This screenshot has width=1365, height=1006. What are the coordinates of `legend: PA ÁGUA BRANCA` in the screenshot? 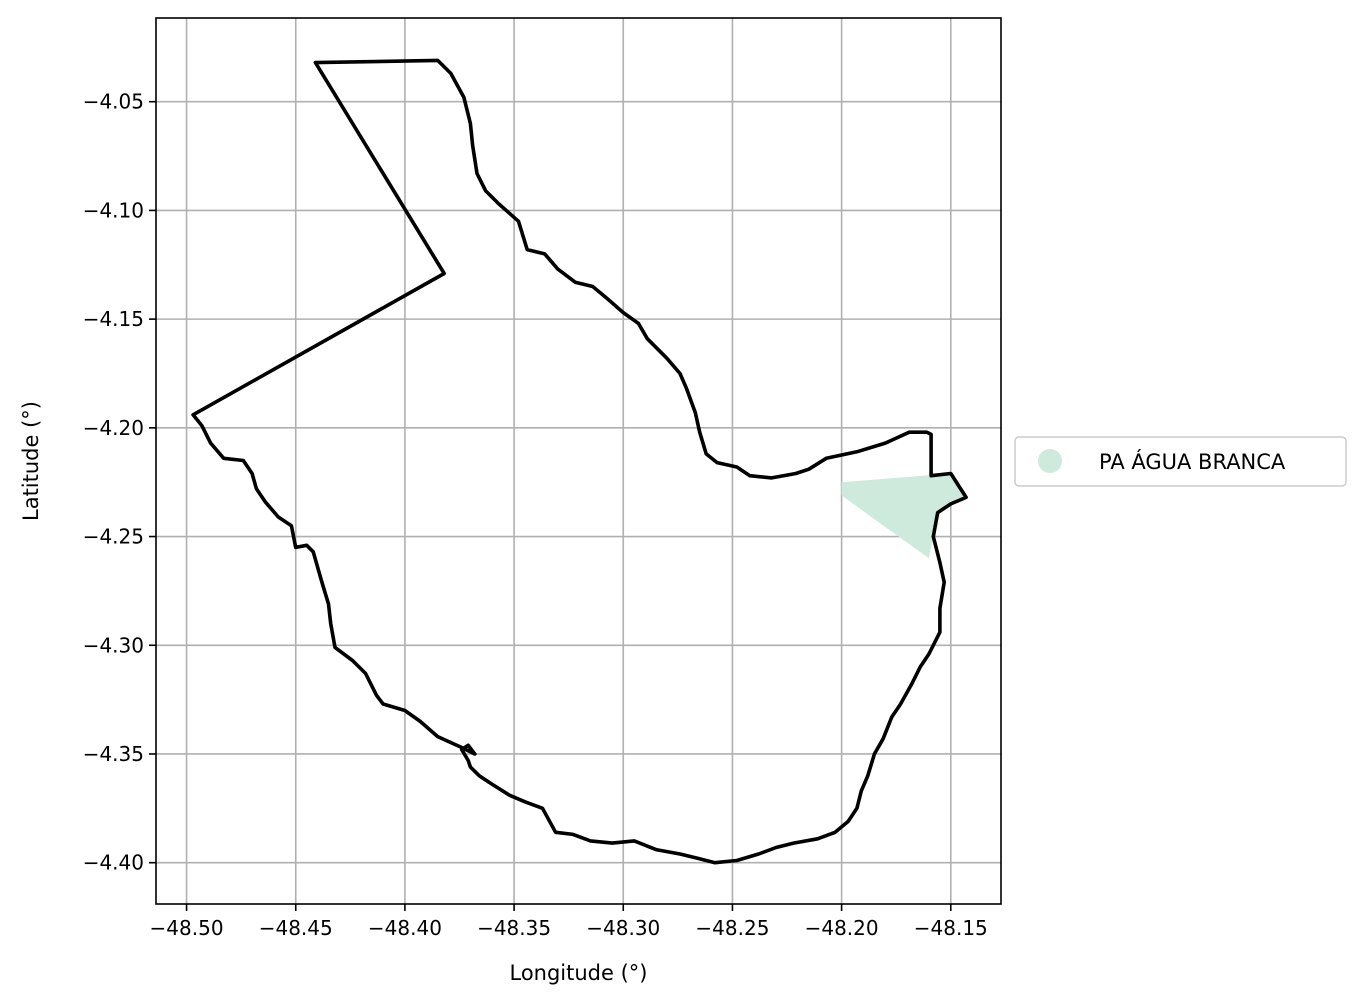 It's located at (1180, 461).